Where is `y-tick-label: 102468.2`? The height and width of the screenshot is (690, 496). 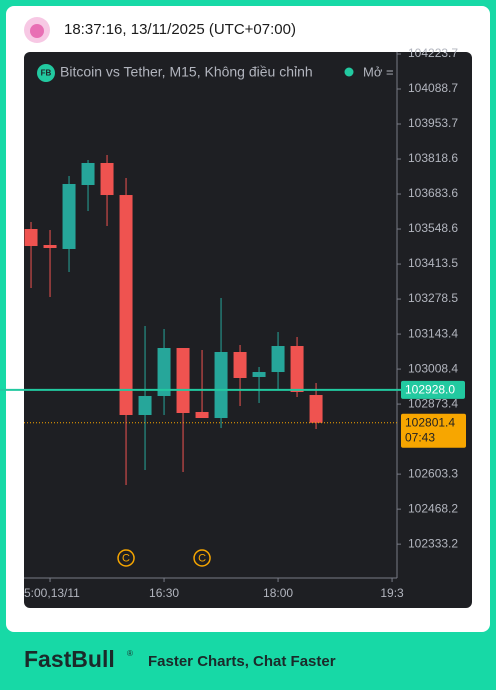 y-tick-label: 102468.2 is located at coordinates (433, 508).